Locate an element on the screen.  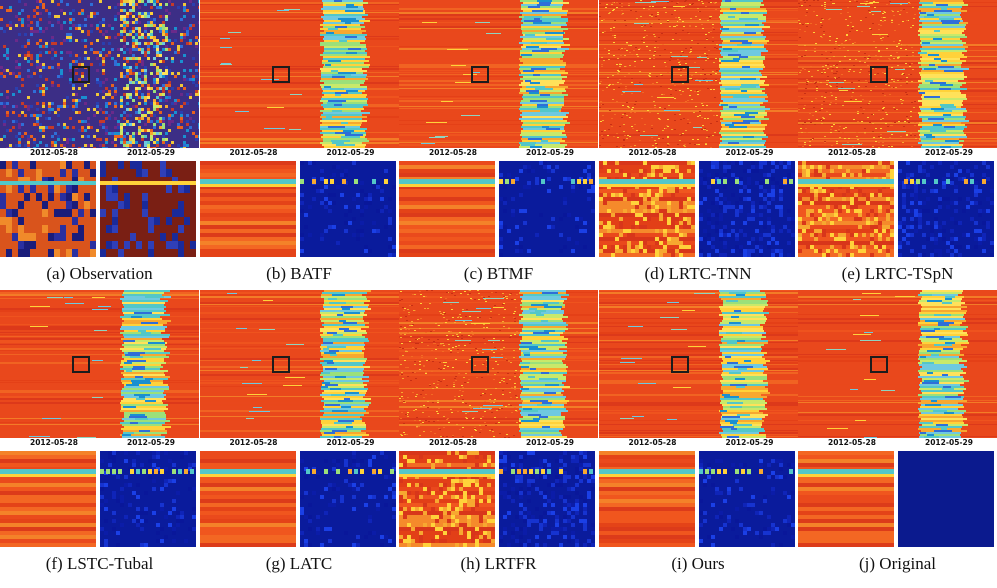
figure-panel: 2012-05-28 2012-05-29 (d) LRTC-TNN is located at coordinates (698, 146).